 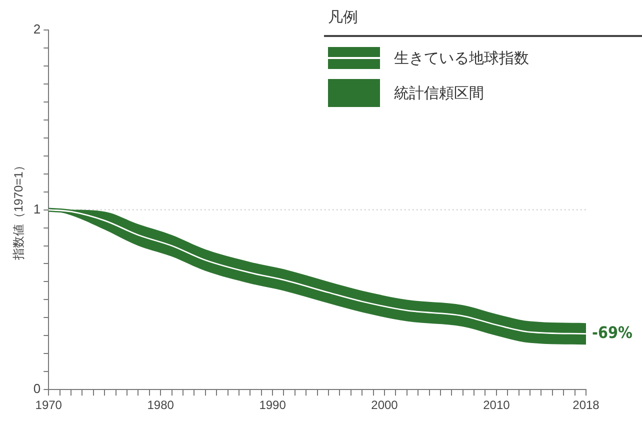 I want to click on x-tick-label: 1980, so click(x=160, y=405).